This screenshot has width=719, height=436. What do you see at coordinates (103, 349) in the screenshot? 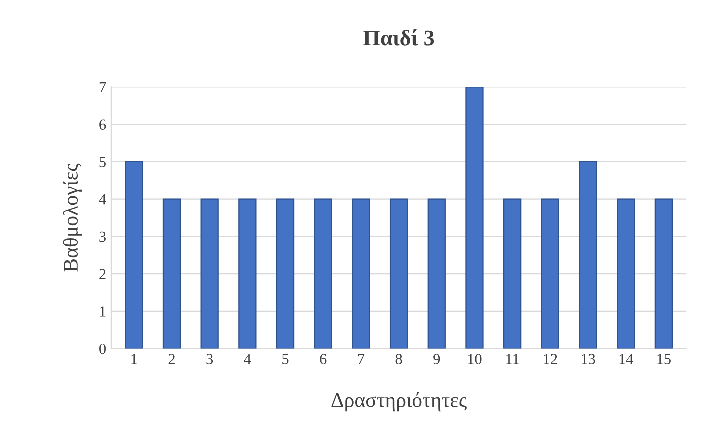
I see `y-tick-label: 0` at bounding box center [103, 349].